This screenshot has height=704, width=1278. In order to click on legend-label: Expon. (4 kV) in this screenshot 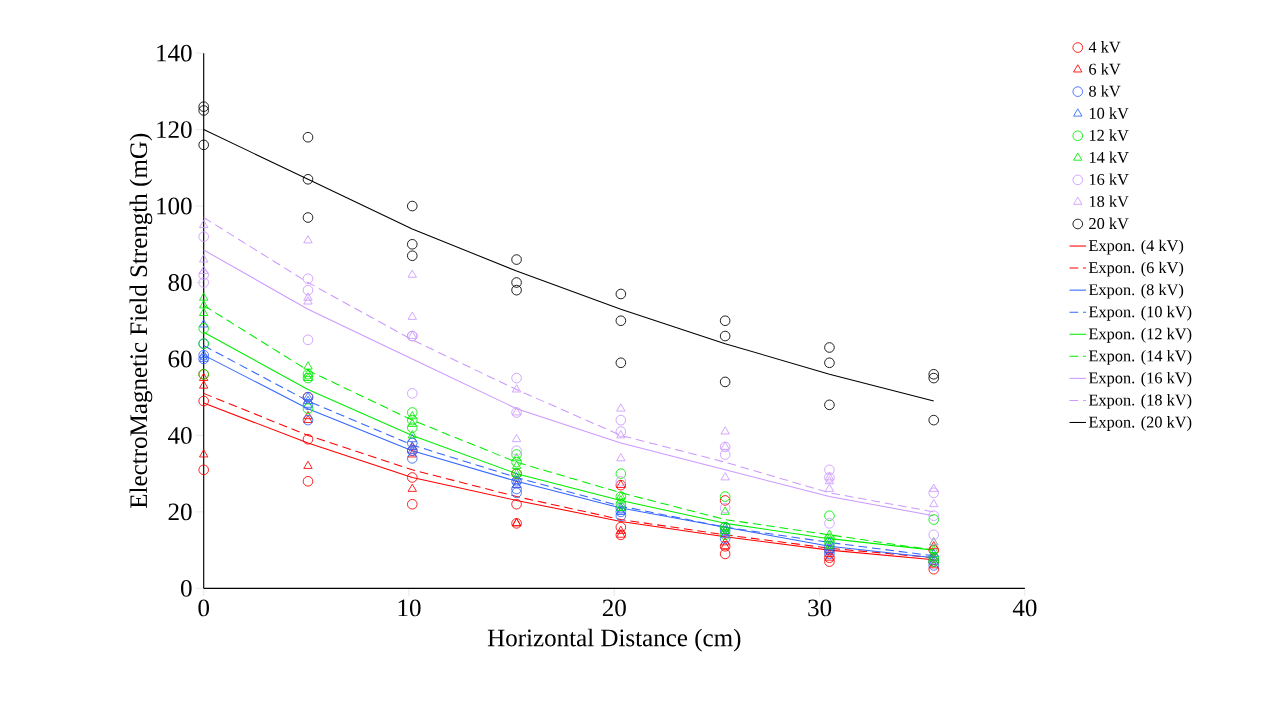, I will do `click(1136, 247)`.